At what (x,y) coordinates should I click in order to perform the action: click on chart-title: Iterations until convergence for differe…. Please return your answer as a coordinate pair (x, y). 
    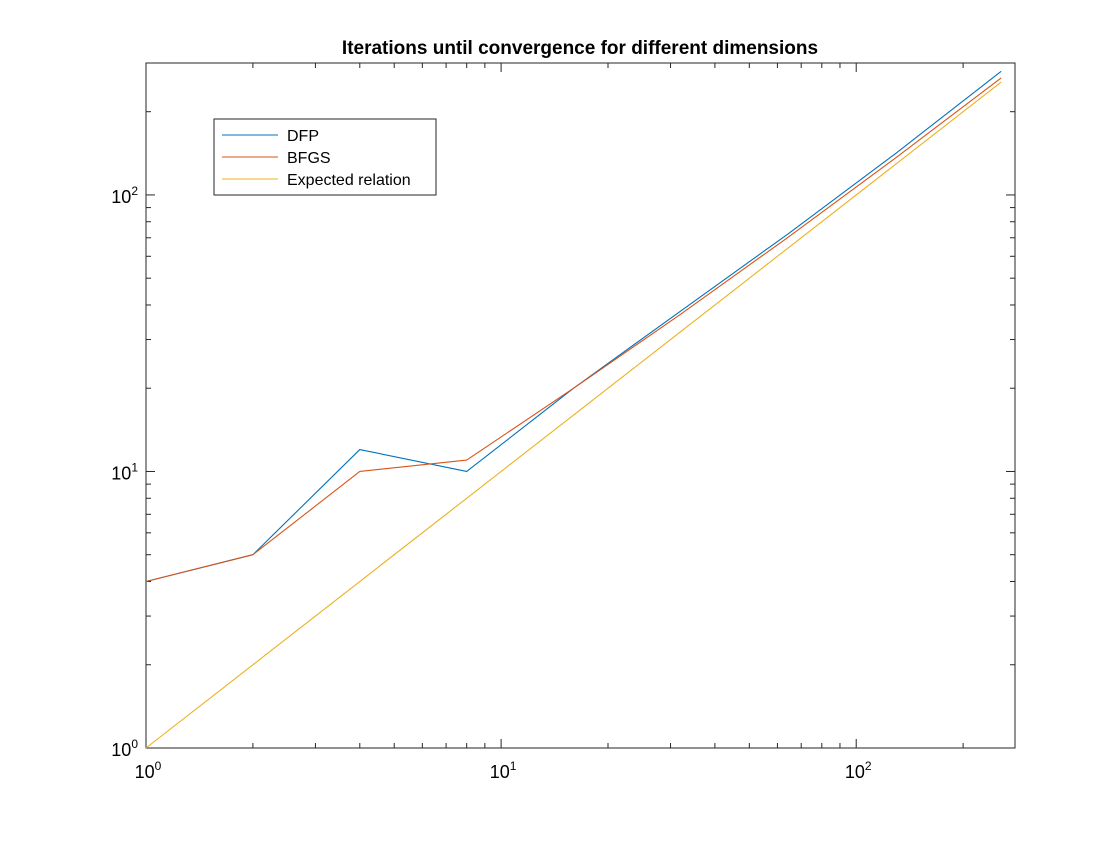
    Looking at the image, I should click on (580, 48).